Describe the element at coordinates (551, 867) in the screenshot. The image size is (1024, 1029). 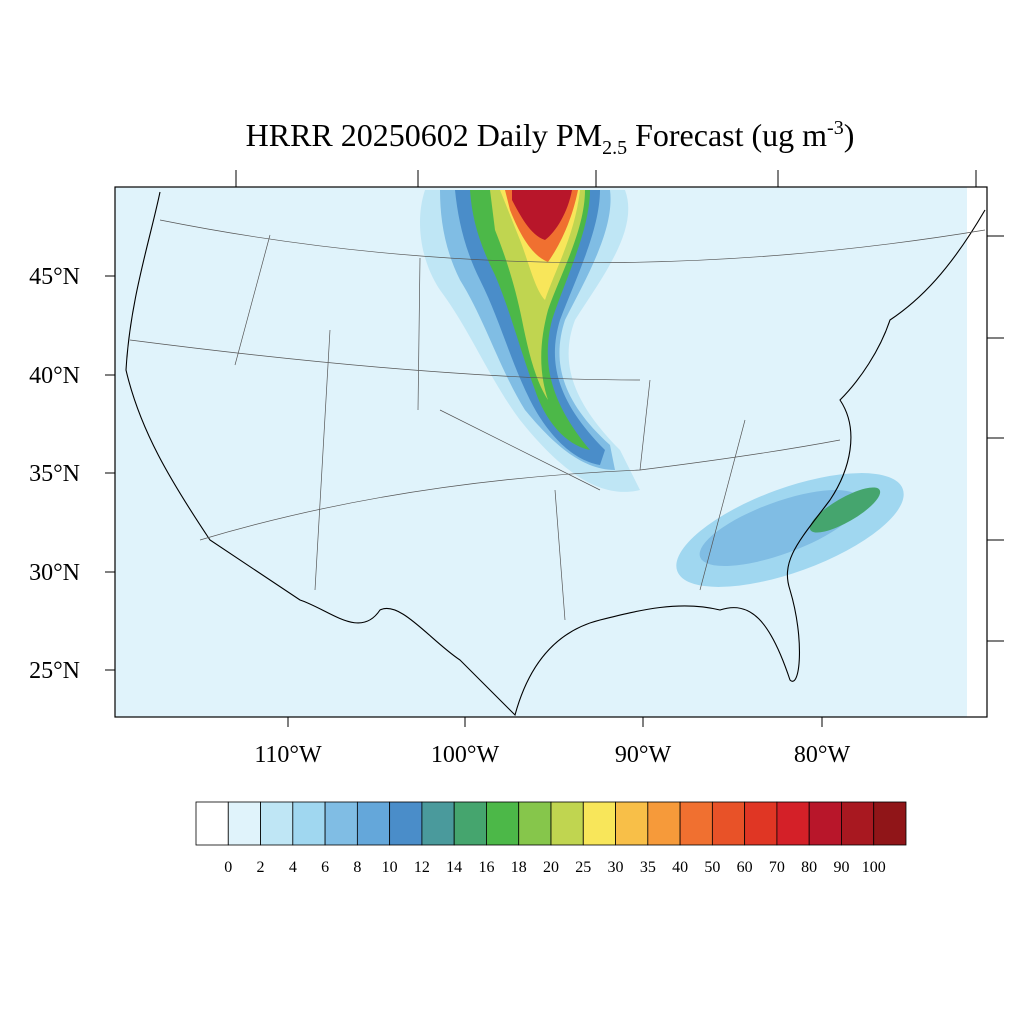
I see `colorbar-label: 20` at that location.